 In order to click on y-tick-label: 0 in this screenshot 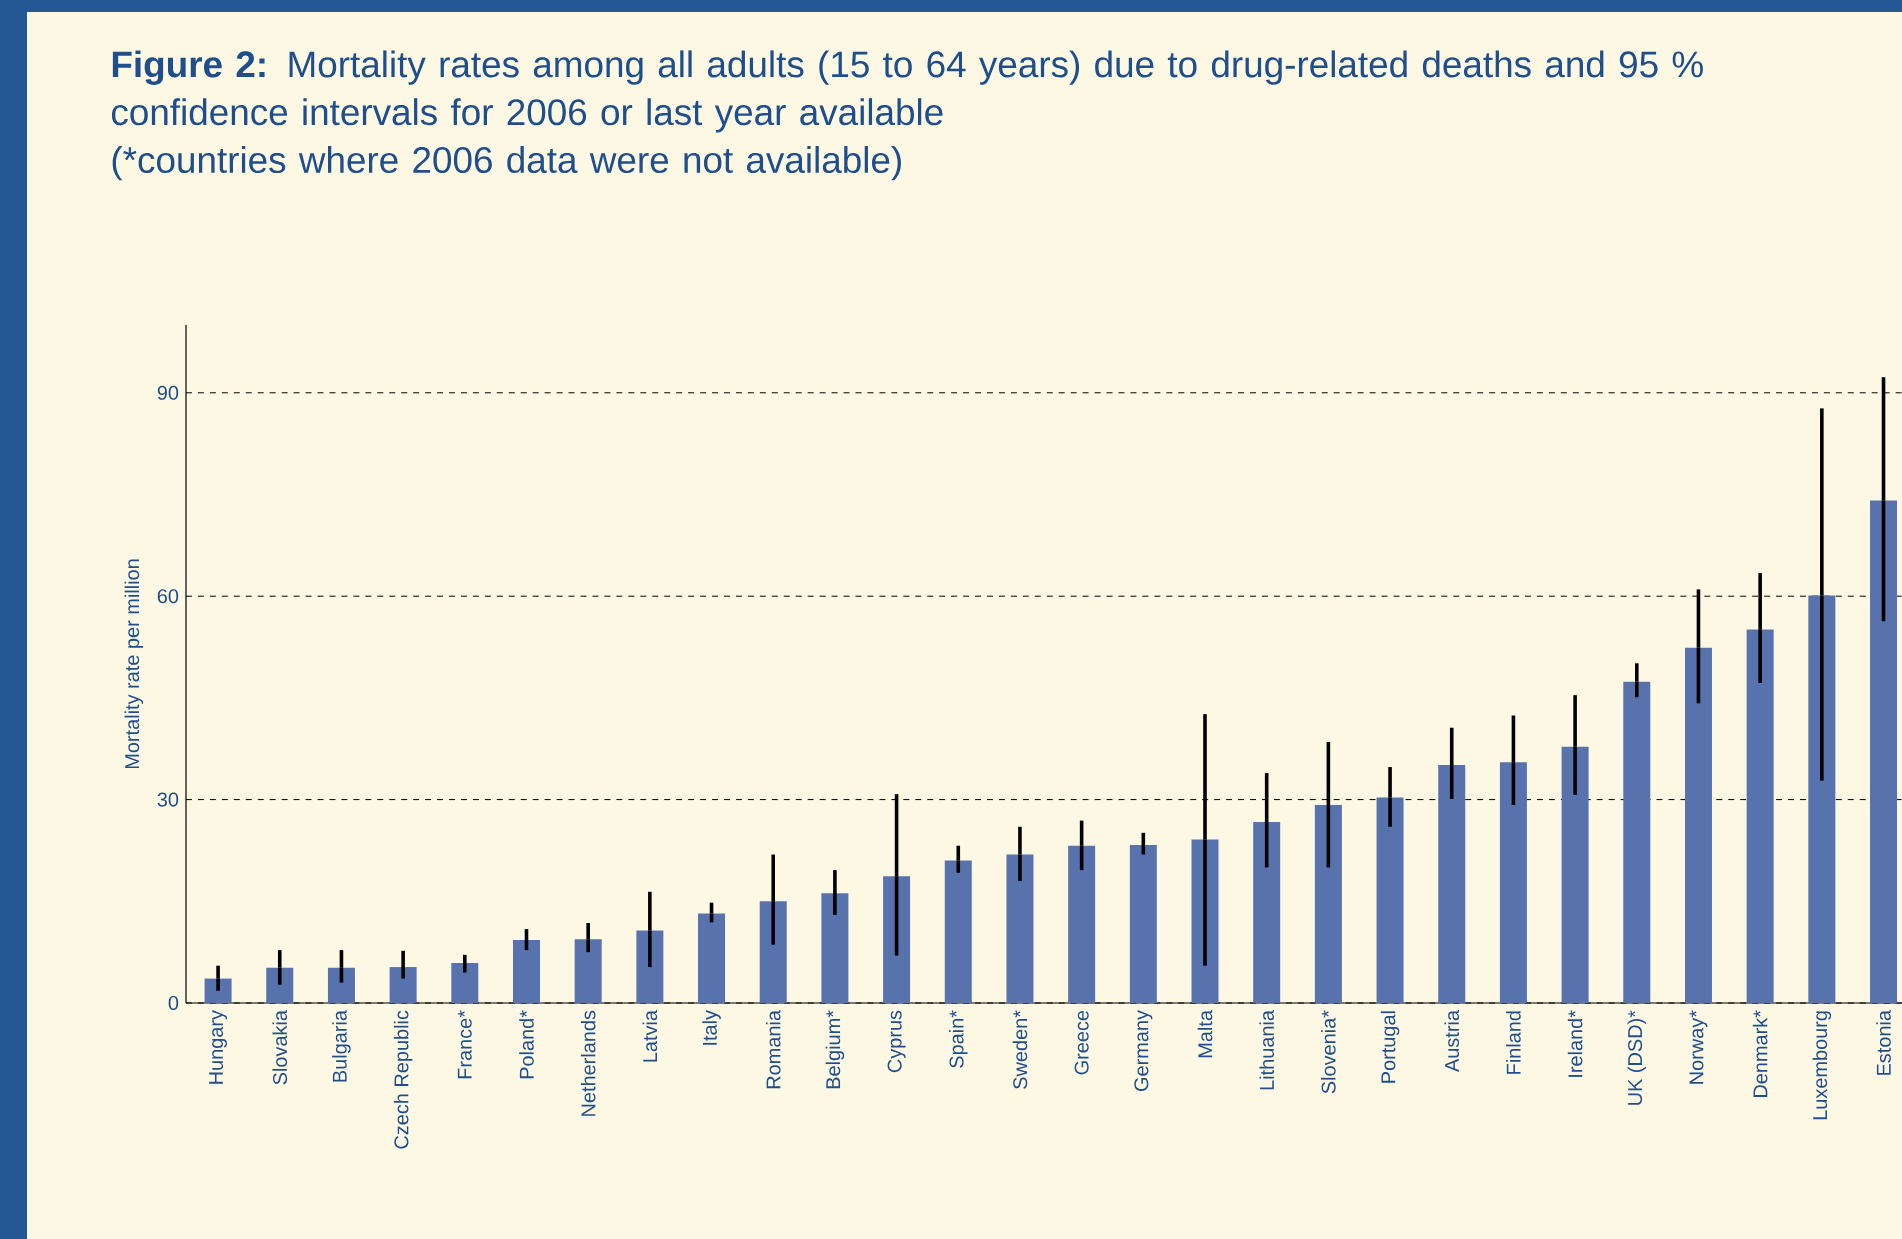, I will do `click(173, 1003)`.